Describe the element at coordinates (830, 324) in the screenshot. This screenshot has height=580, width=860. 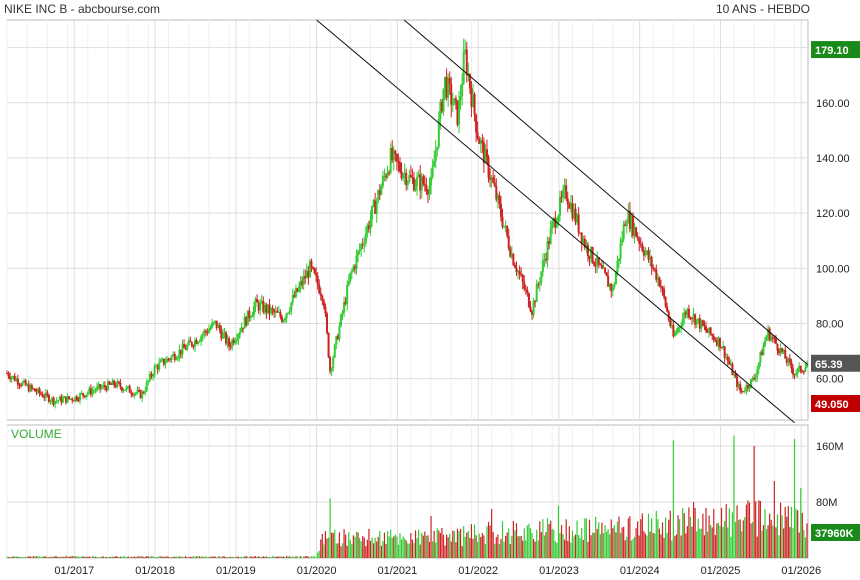
I see `y-tick-label: 80.00` at that location.